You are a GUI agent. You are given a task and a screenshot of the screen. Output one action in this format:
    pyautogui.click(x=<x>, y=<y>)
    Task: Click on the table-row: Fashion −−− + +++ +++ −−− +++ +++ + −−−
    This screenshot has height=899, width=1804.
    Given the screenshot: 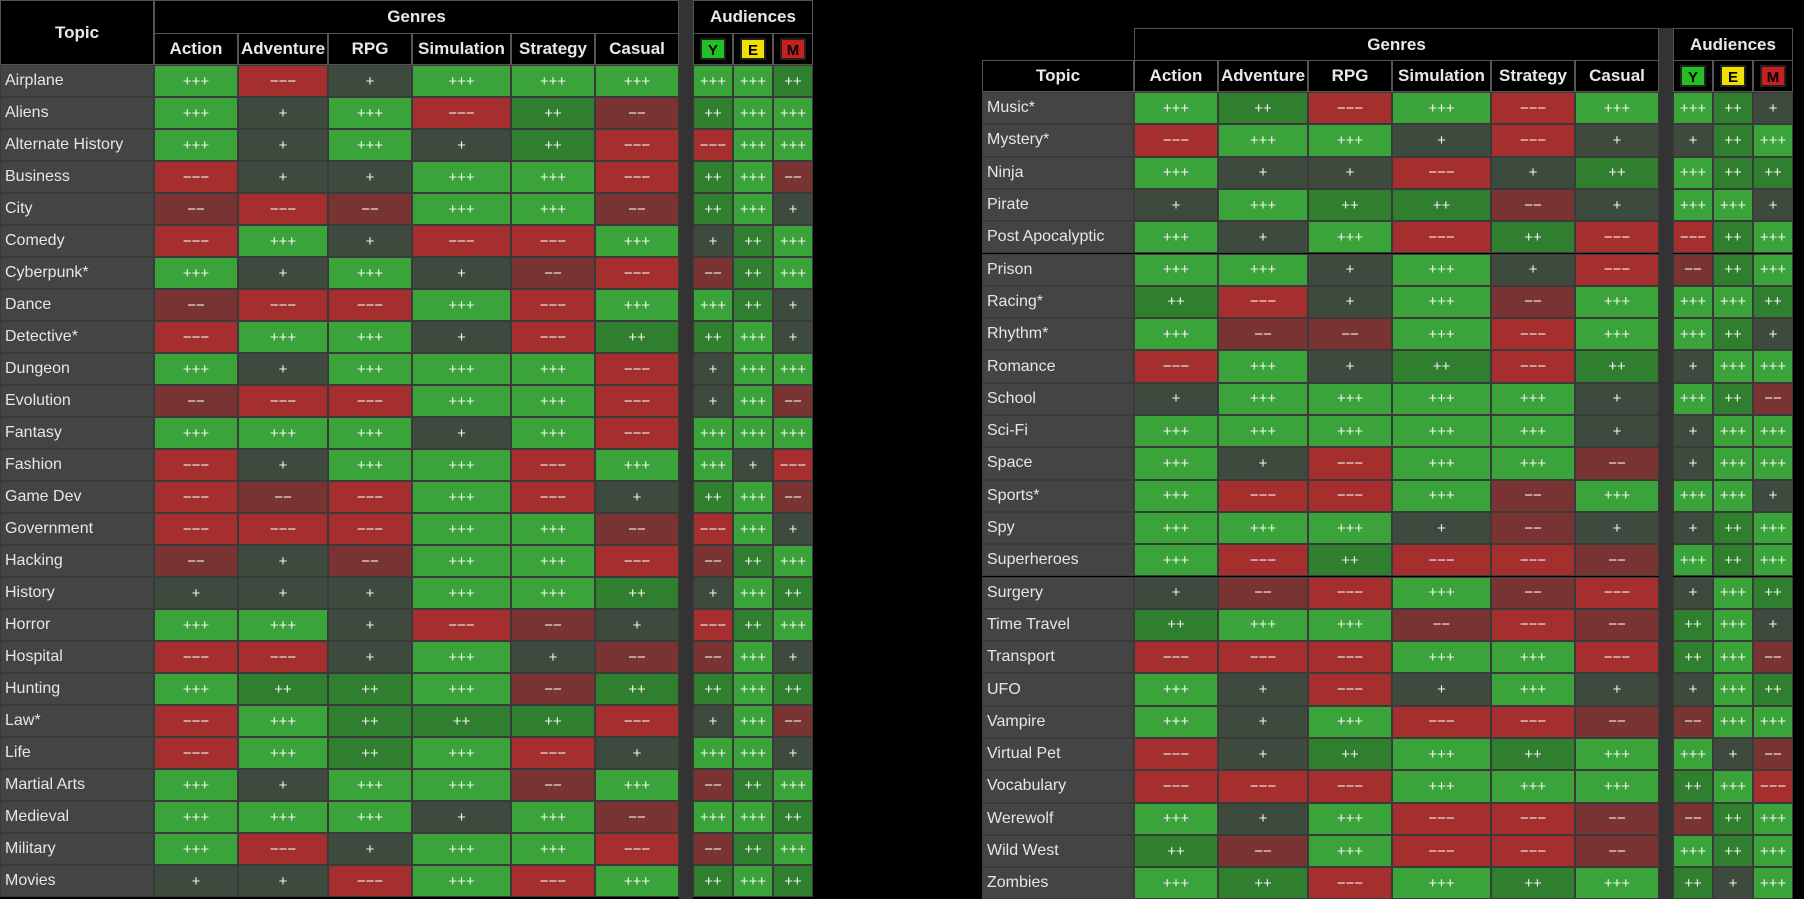 What is the action you would take?
    pyautogui.click(x=406, y=465)
    